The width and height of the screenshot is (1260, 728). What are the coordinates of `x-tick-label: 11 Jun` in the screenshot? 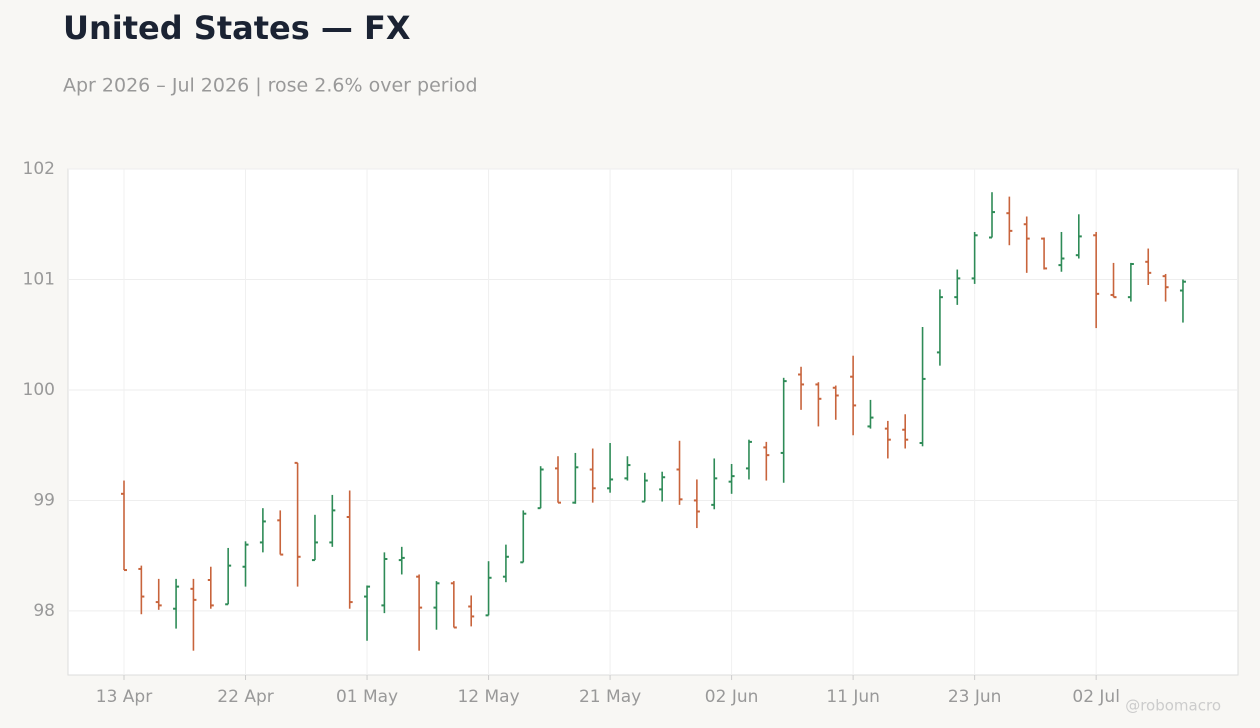 It's located at (853, 697).